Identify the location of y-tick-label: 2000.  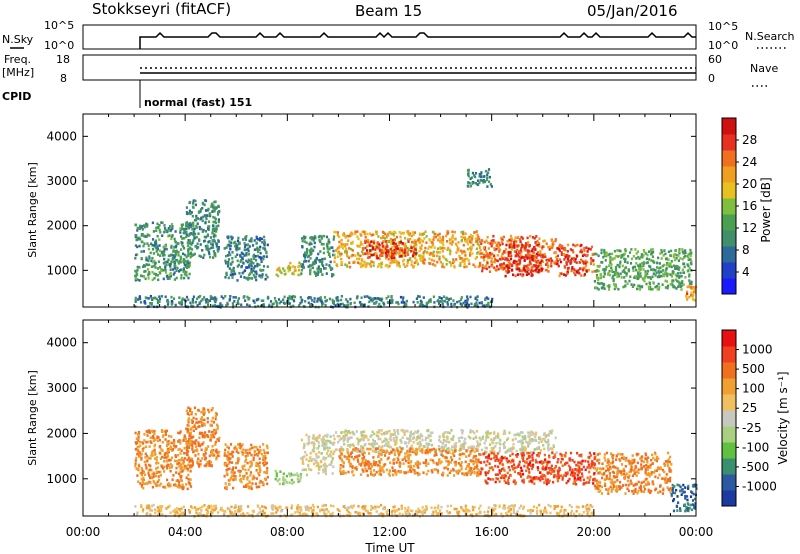
(61, 226).